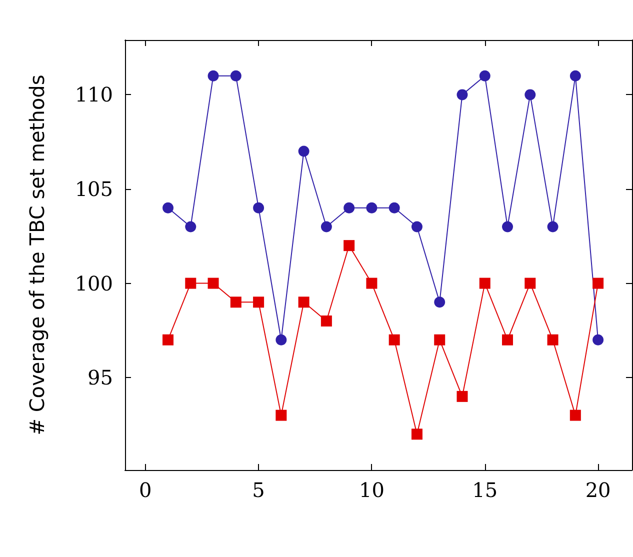 This screenshot has height=557, width=633. Describe the element at coordinates (485, 490) in the screenshot. I see `x-tick-label: 15` at that location.